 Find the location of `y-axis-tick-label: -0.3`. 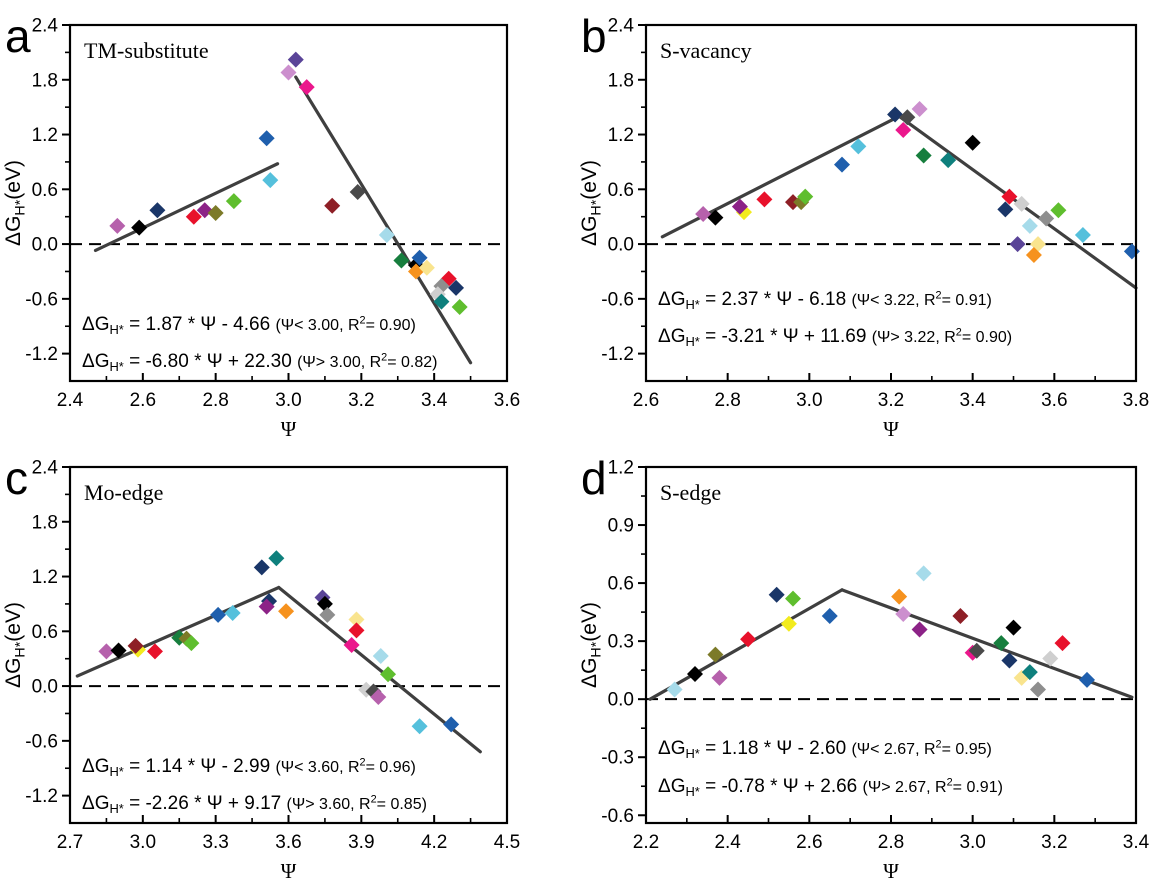

y-axis-tick-label: -0.3 is located at coordinates (617, 758).